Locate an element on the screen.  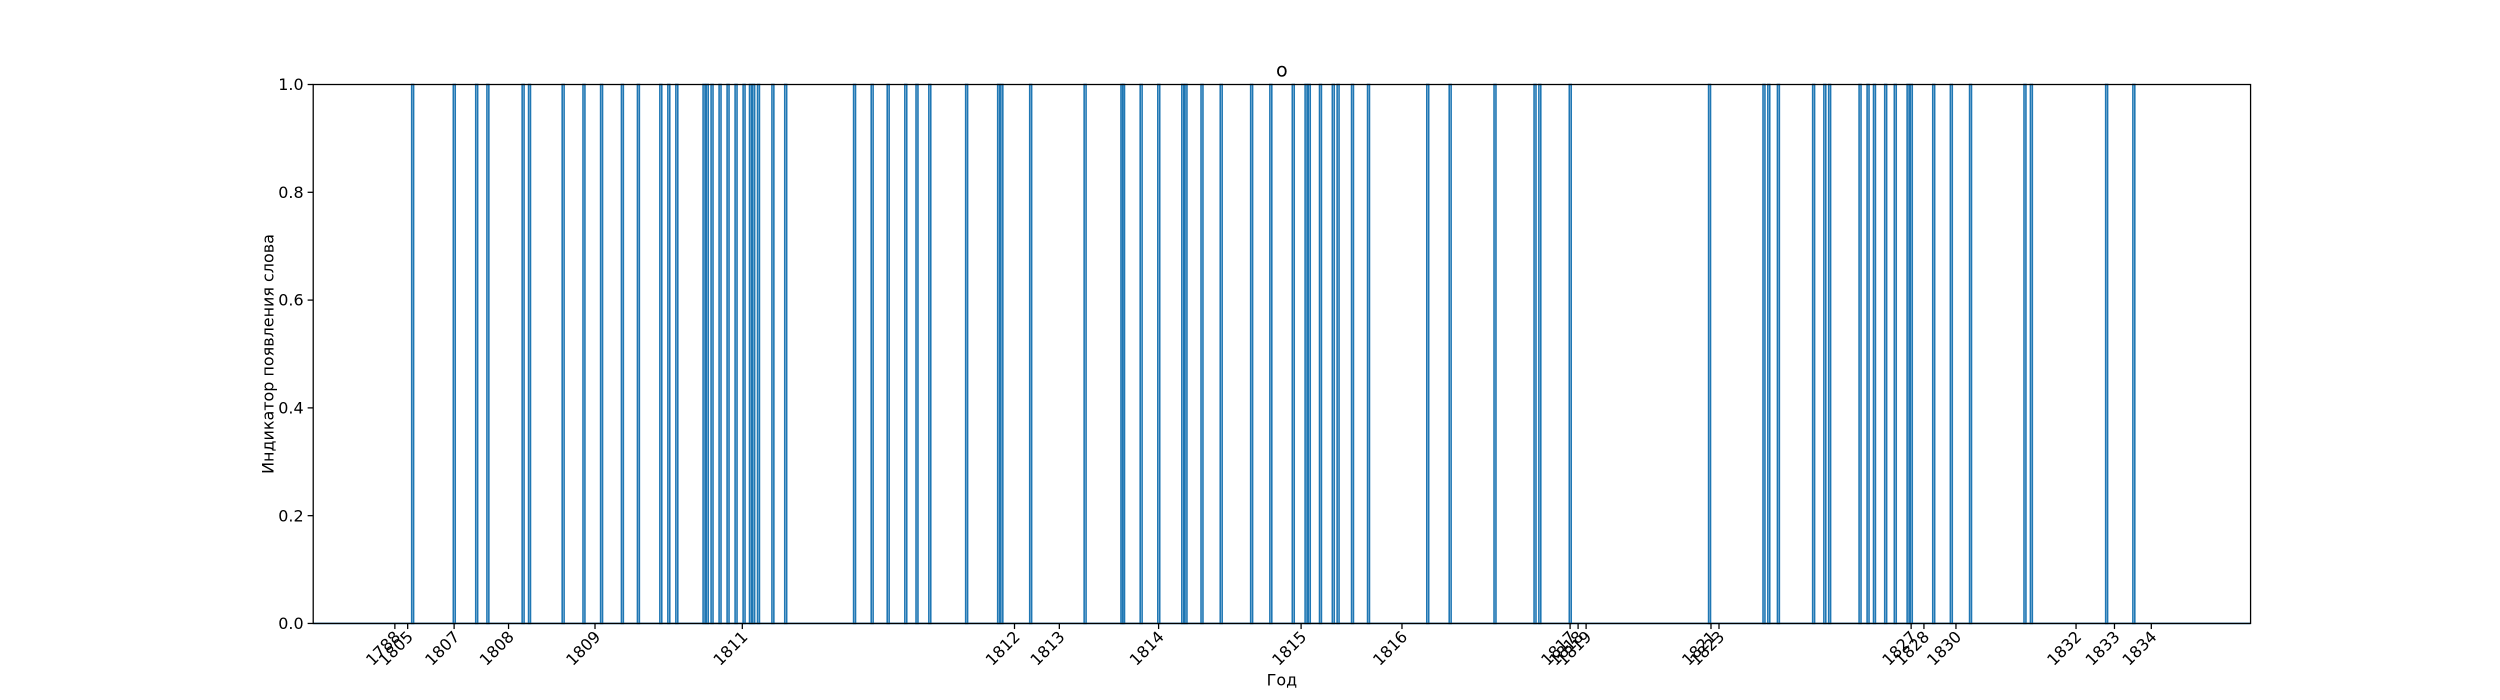
x-tick-label: 1813 is located at coordinates (1047, 648).